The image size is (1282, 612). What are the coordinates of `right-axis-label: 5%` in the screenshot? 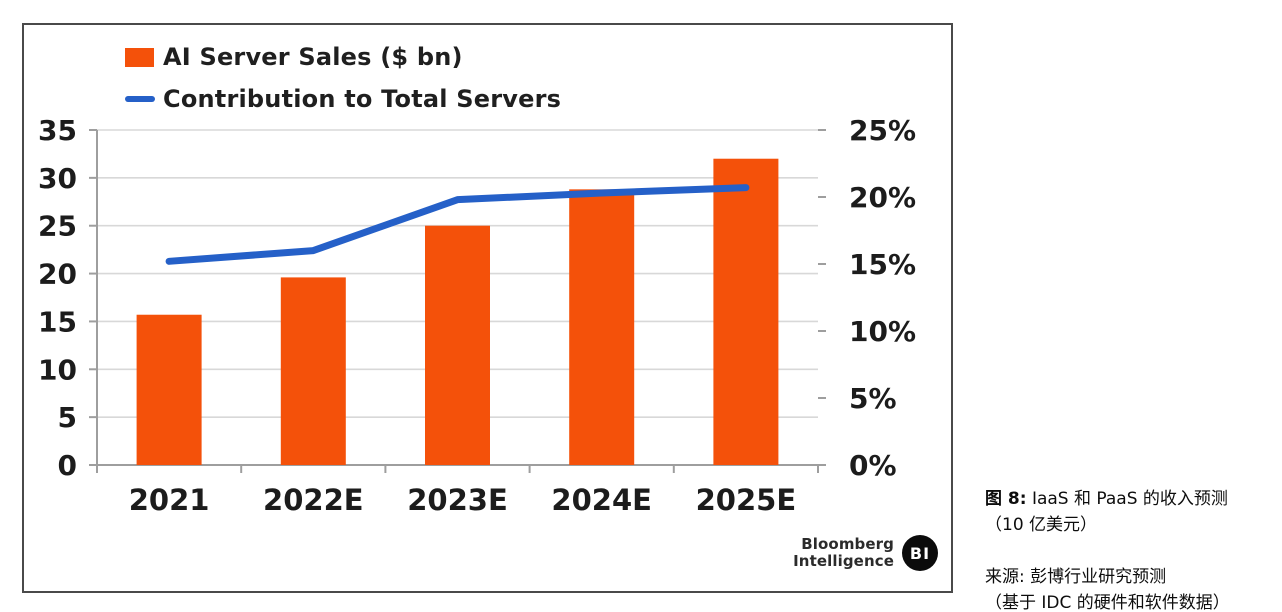 It's located at (873, 398).